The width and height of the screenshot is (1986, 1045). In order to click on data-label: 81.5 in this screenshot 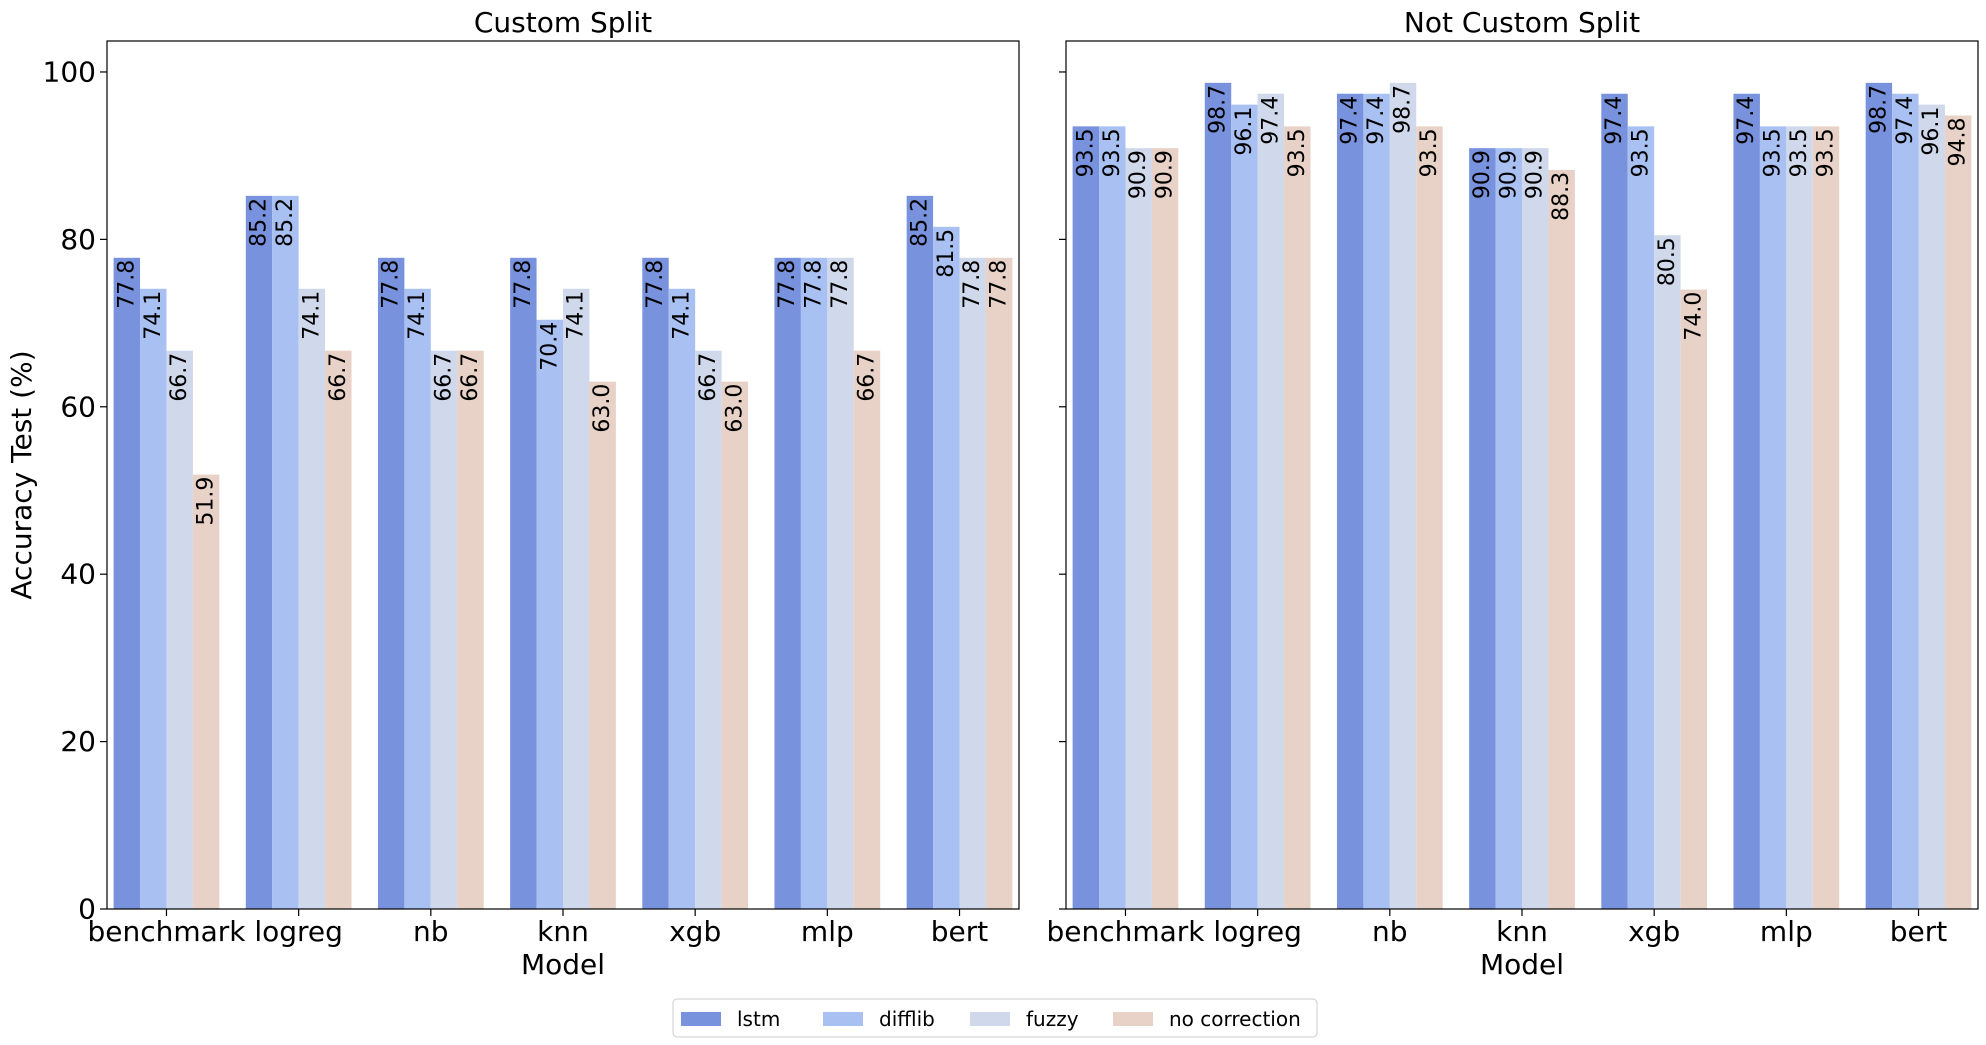, I will do `click(946, 253)`.